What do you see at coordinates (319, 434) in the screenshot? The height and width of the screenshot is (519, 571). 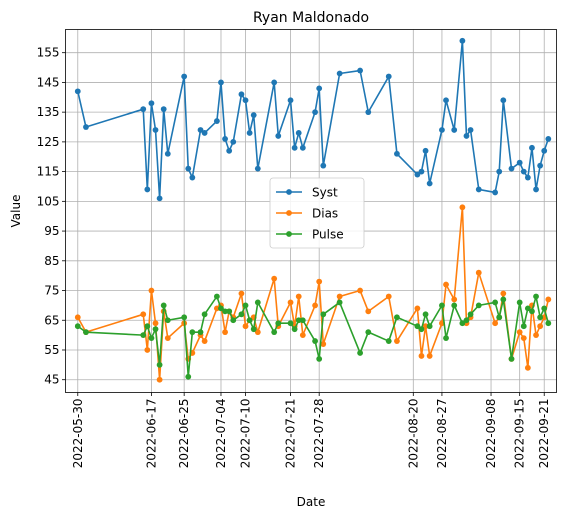 I see `x-tick-label: 2022-07-28` at bounding box center [319, 434].